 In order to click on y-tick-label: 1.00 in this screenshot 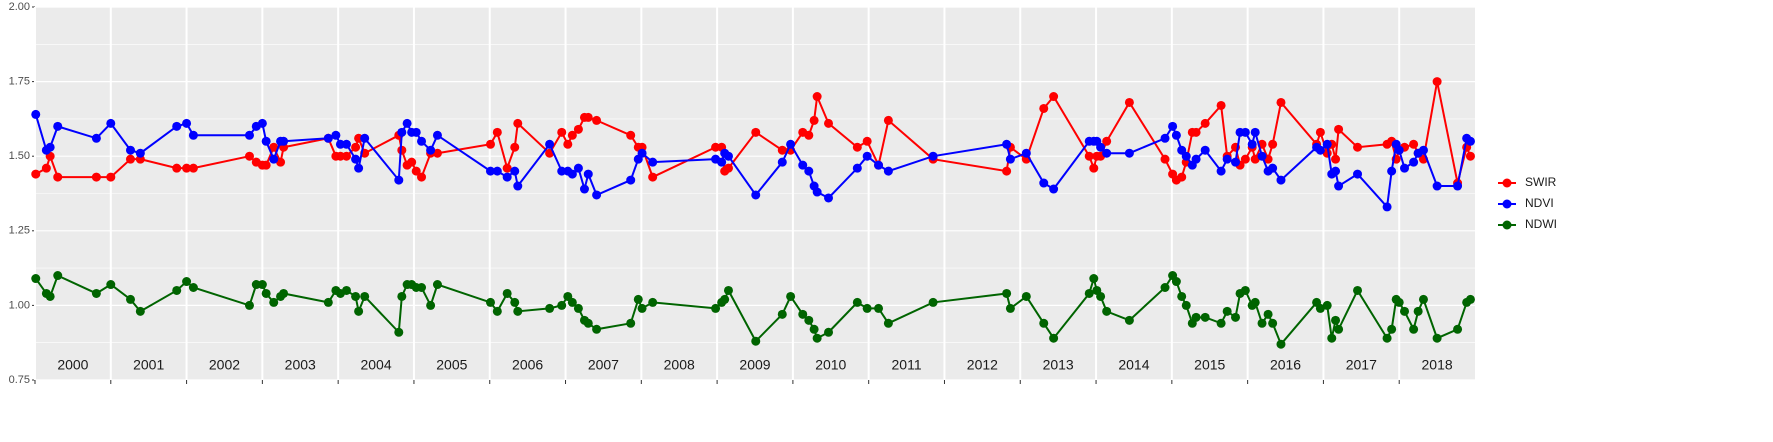, I will do `click(19, 305)`.